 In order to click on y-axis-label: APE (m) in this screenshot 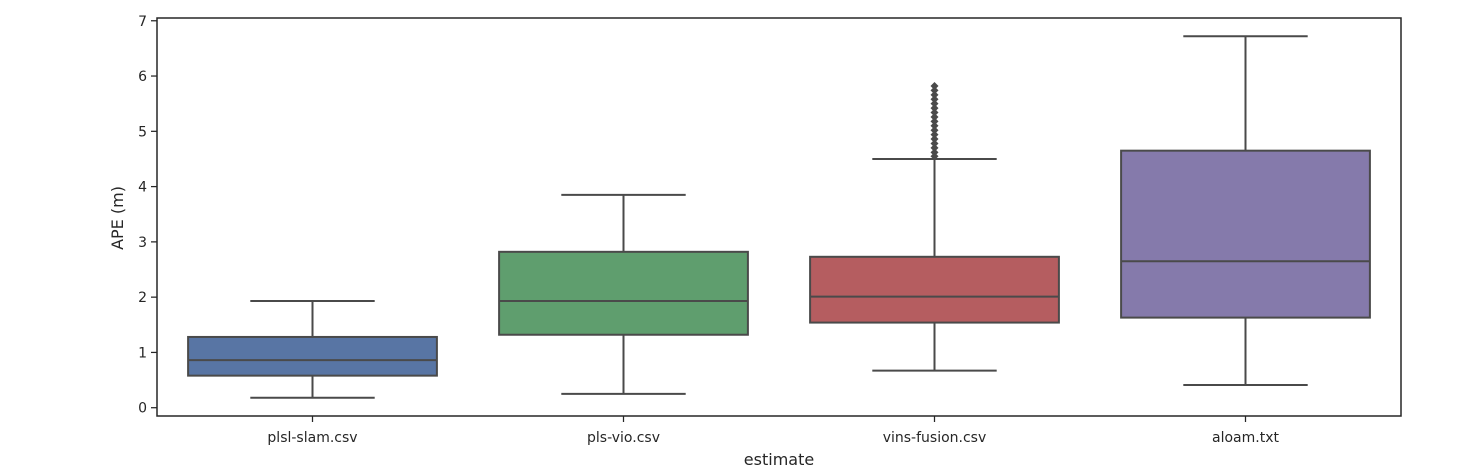, I will do `click(117, 218)`.